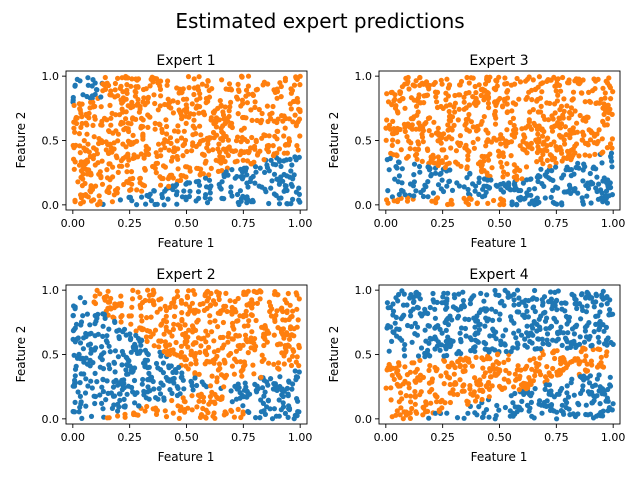 The width and height of the screenshot is (640, 480). I want to click on x-axis-label: Feature 1, so click(499, 457).